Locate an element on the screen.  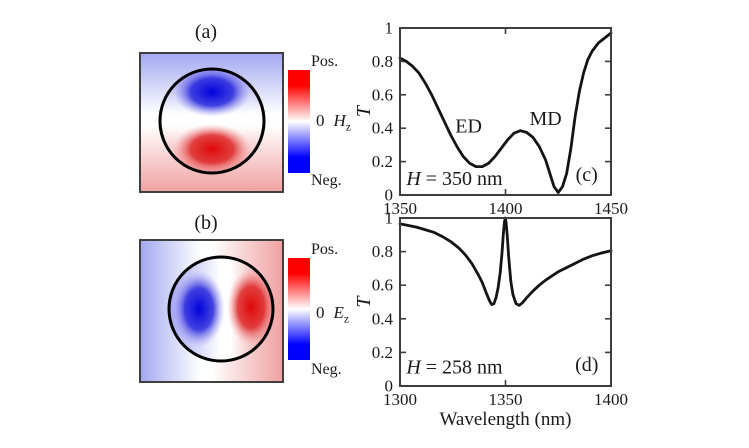
x-axis-label: Wavelength (nm) is located at coordinates (506, 419).